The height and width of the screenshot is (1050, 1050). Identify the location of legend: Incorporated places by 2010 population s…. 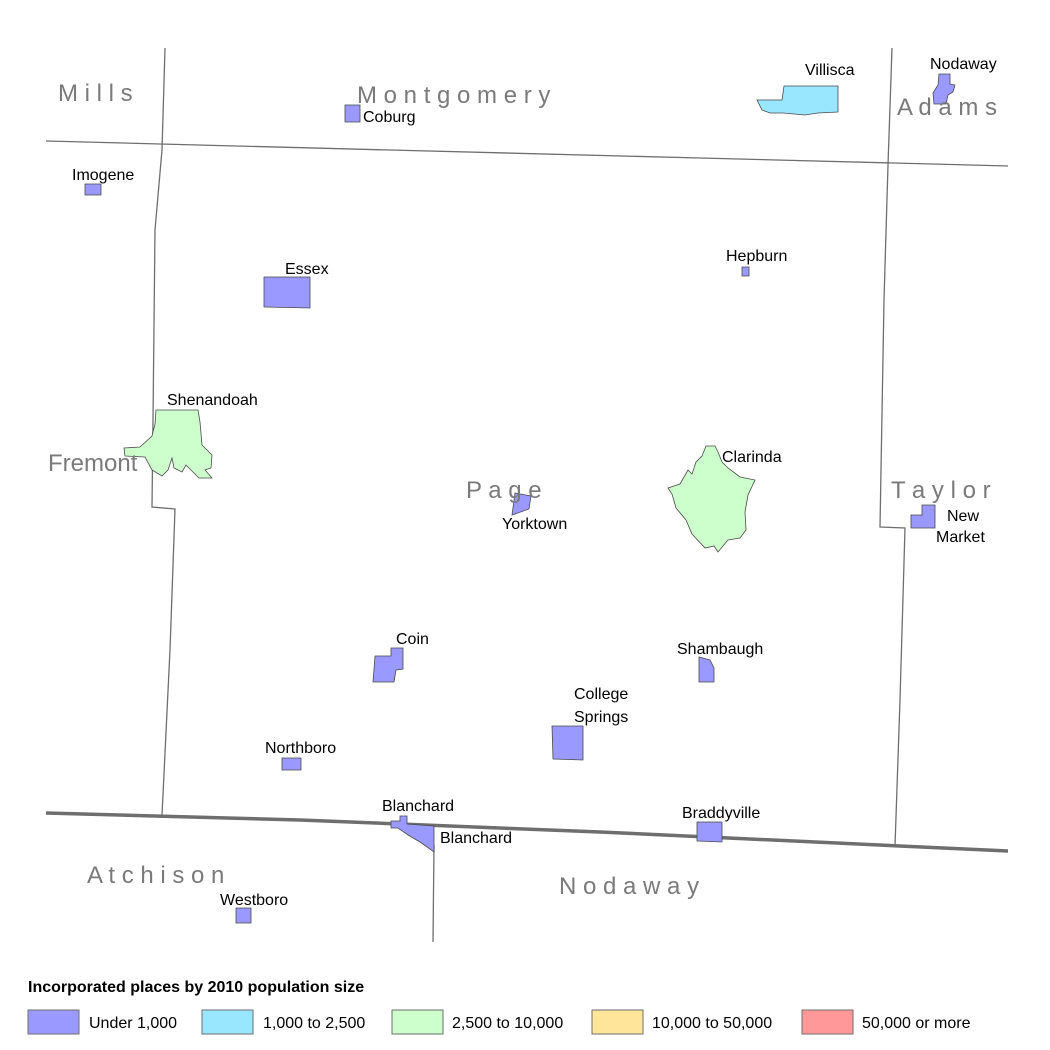
(499, 1007).